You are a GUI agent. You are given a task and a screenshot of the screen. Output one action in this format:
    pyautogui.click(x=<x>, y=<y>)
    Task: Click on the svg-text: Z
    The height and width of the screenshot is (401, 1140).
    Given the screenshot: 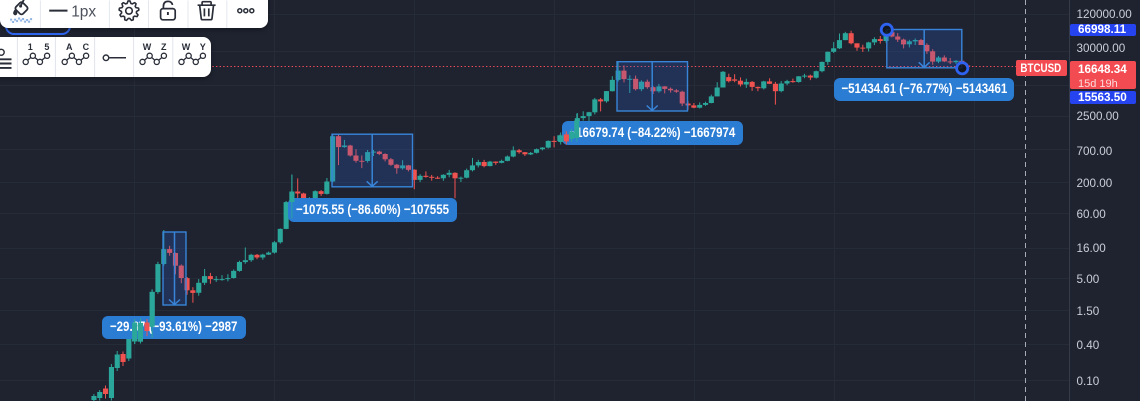 What is the action you would take?
    pyautogui.click(x=164, y=47)
    